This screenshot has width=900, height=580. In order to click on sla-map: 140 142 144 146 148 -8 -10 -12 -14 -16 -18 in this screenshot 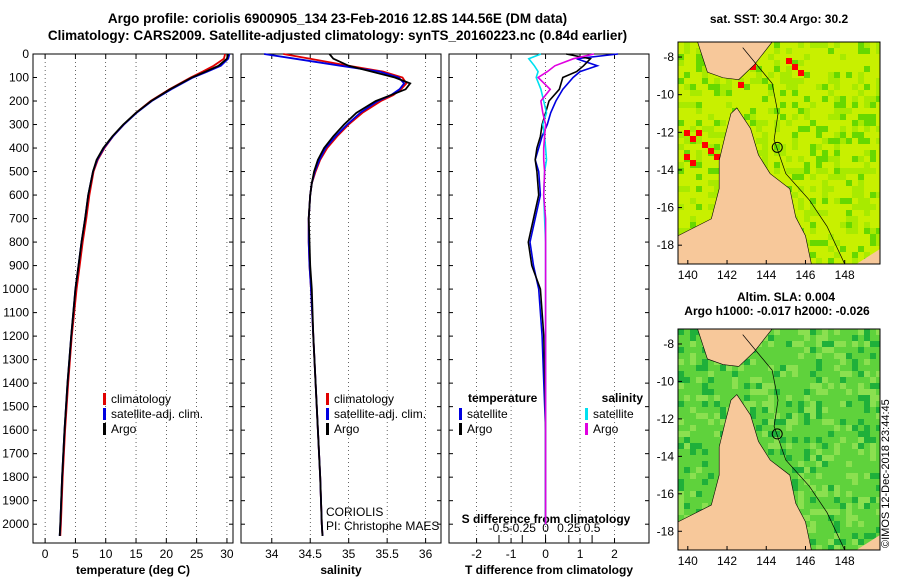, I will do `click(769, 448)`.